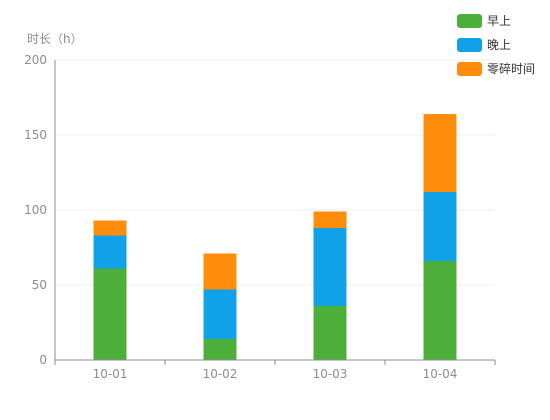 This screenshot has width=550, height=420. Describe the element at coordinates (330, 374) in the screenshot. I see `x-tick-label: 10-03` at that location.